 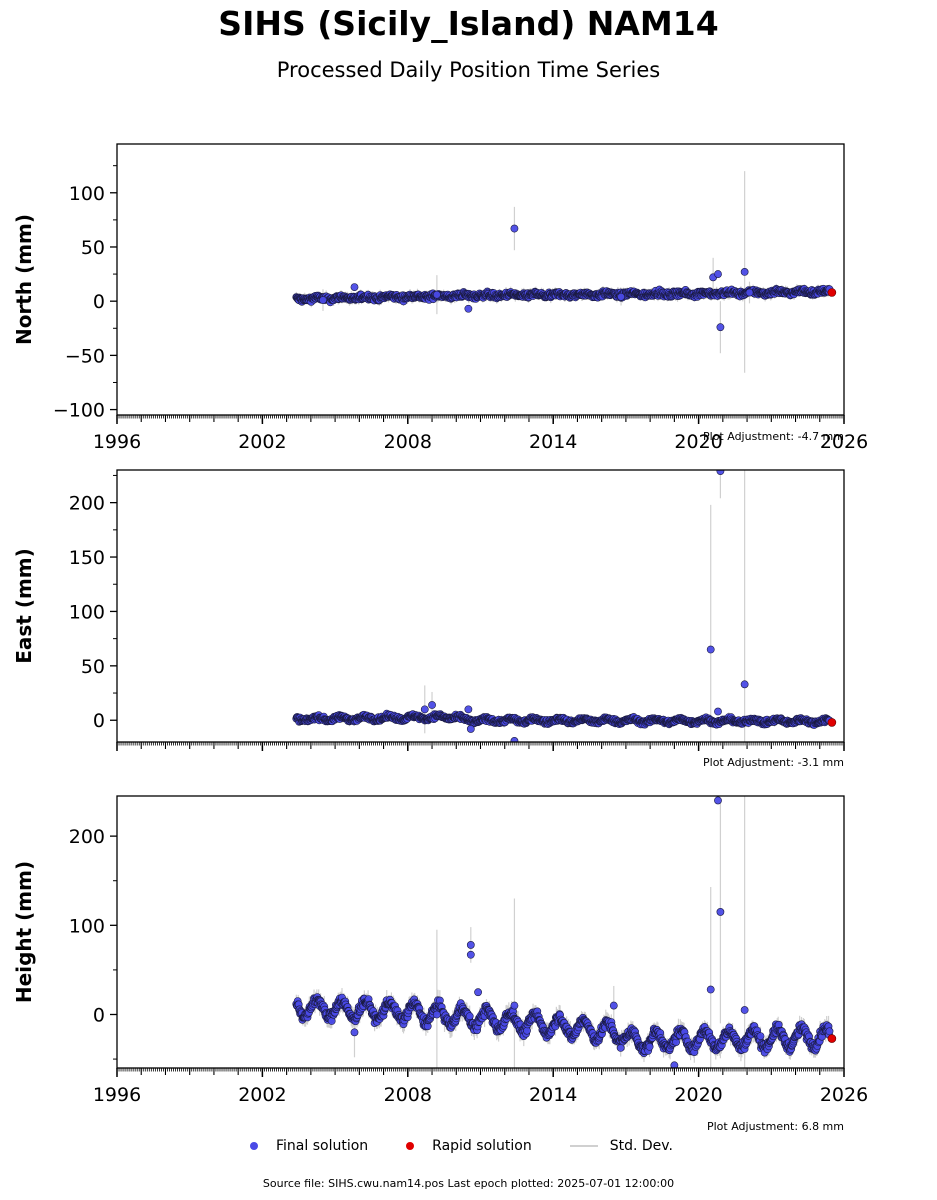 What do you see at coordinates (773, 436) in the screenshot?
I see `plot-adjustment-label: Plot Adjustment: -4.7 mm` at bounding box center [773, 436].